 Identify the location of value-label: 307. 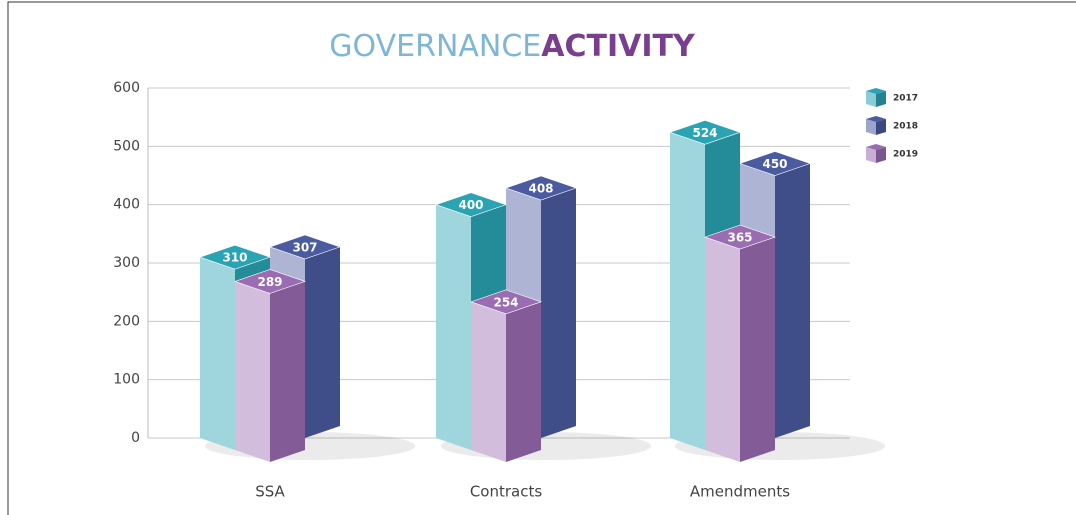
(304, 247).